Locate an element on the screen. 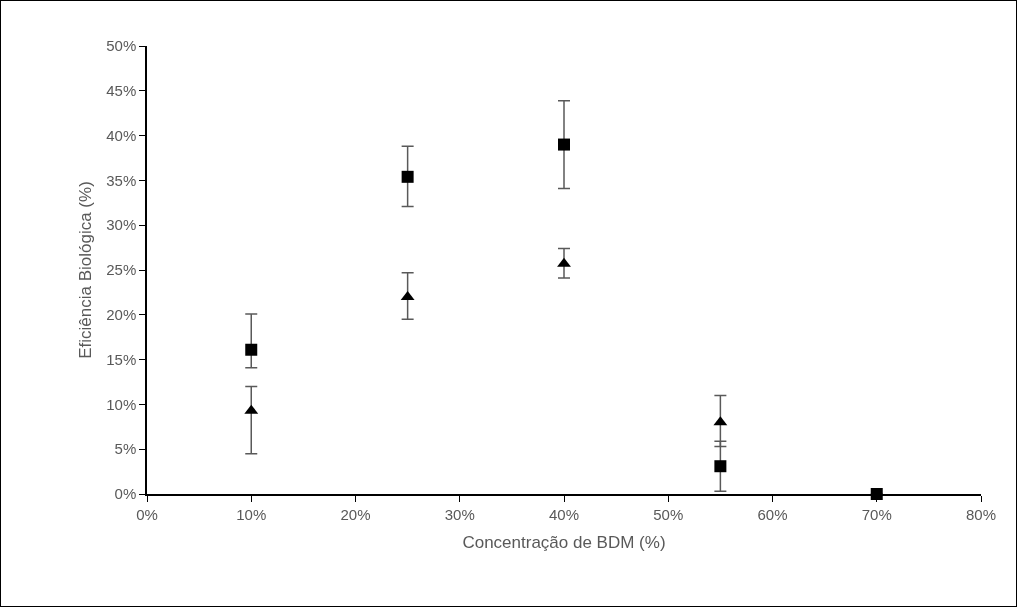  y-axis-title: Eficiência Biológica (%) is located at coordinates (86, 270).